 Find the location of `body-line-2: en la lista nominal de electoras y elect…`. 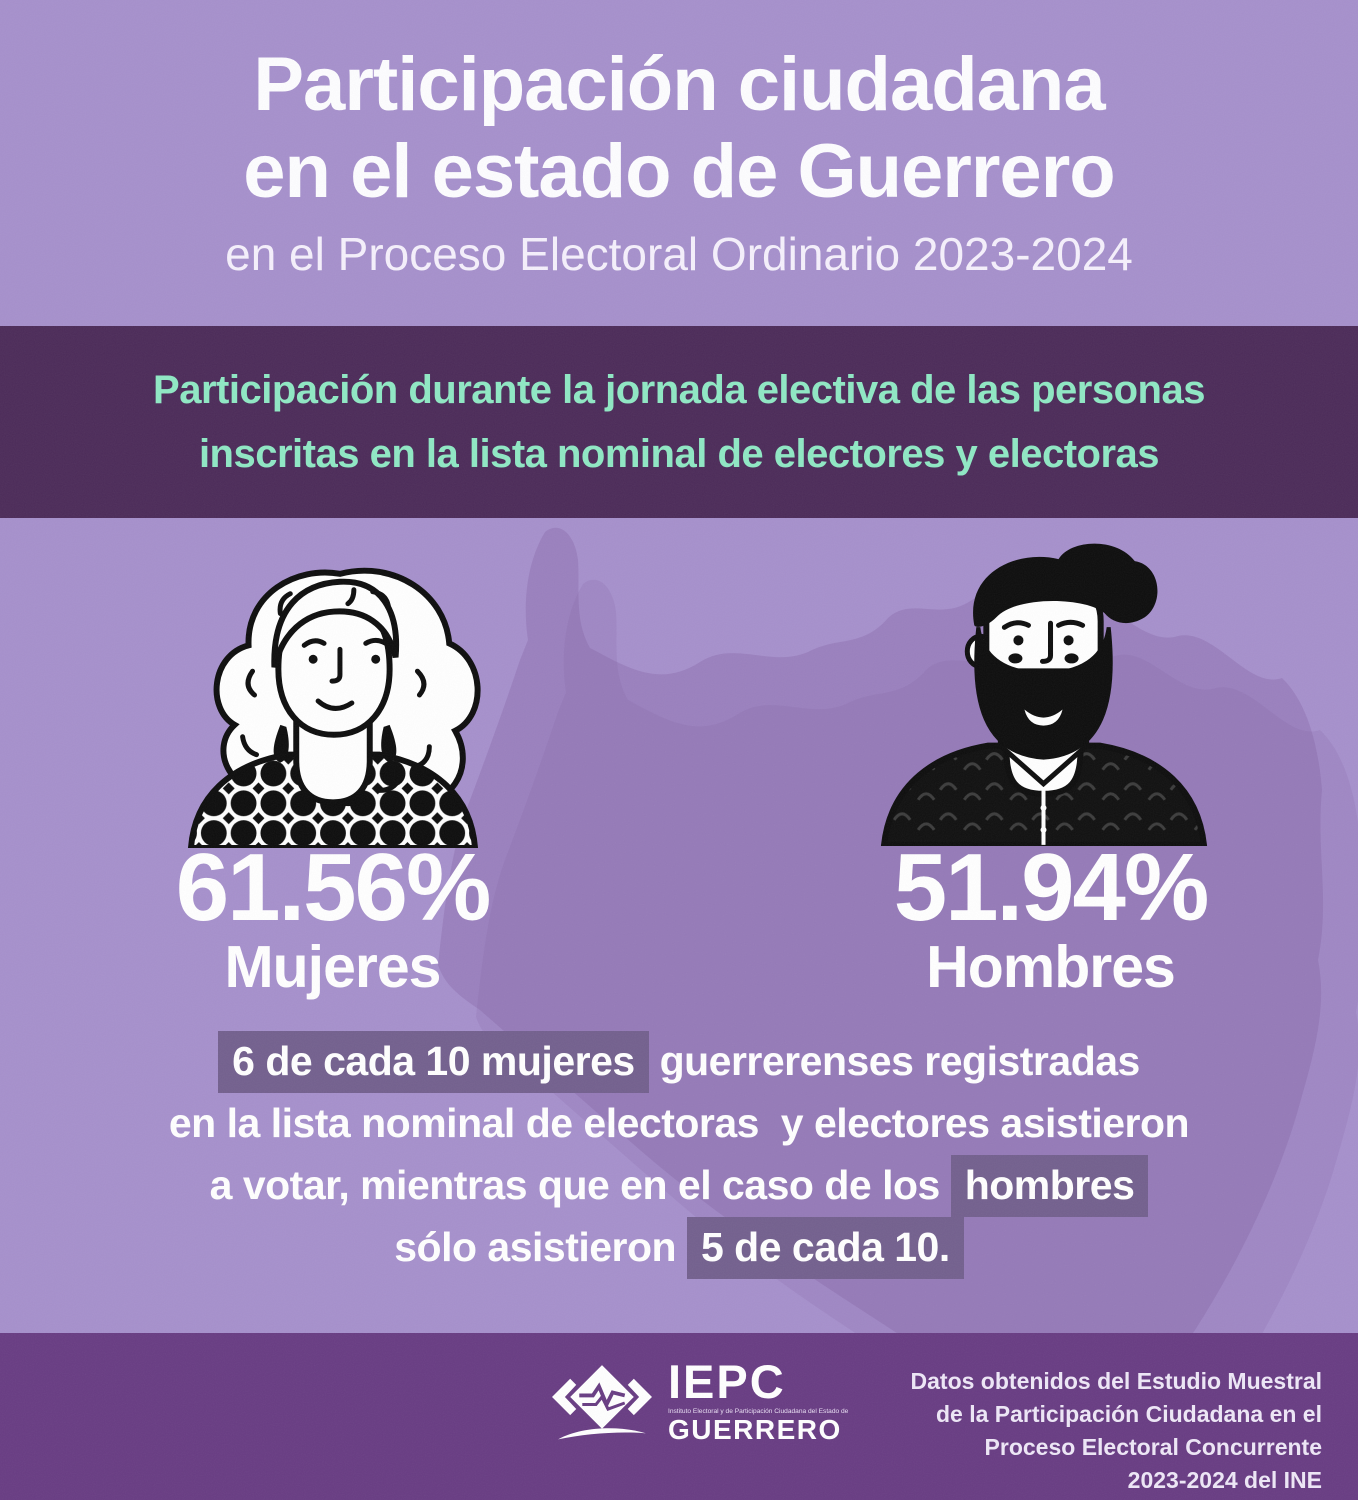

body-line-2: en la lista nominal de electoras y elect… is located at coordinates (679, 1123).